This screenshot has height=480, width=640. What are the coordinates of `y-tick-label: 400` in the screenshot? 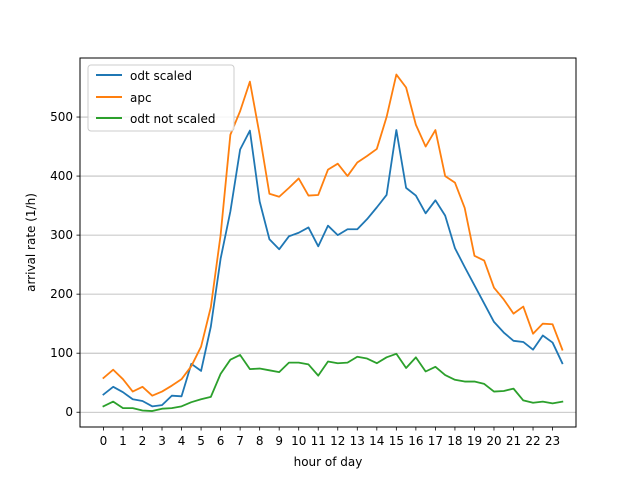 It's located at (61, 176).